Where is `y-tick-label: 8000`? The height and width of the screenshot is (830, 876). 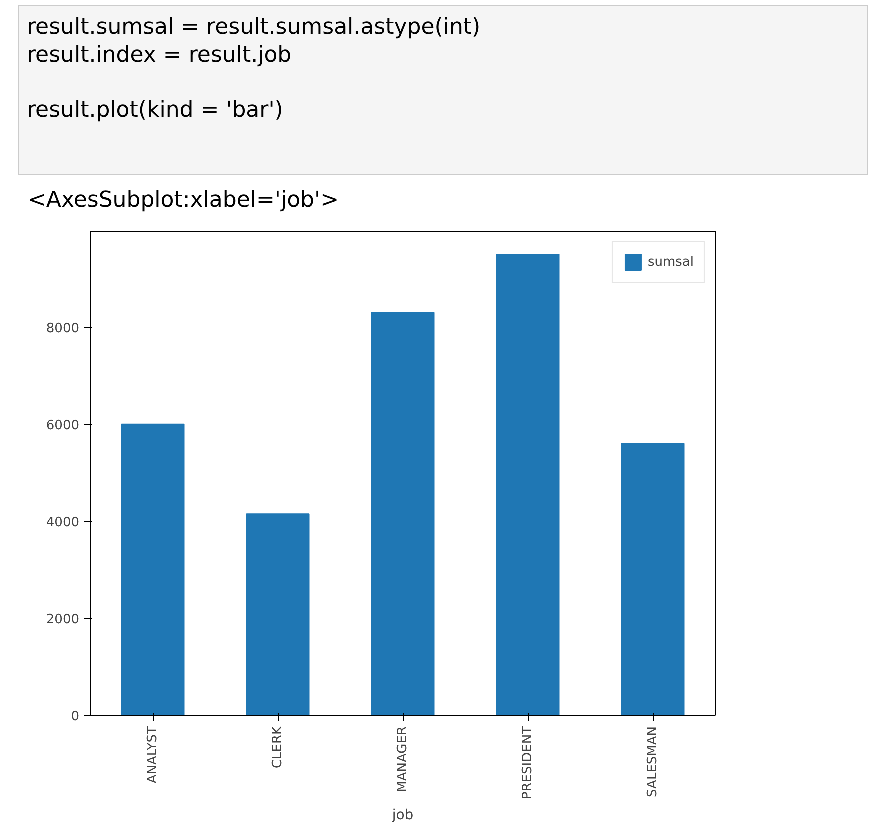
y-tick-label: 8000 is located at coordinates (63, 328).